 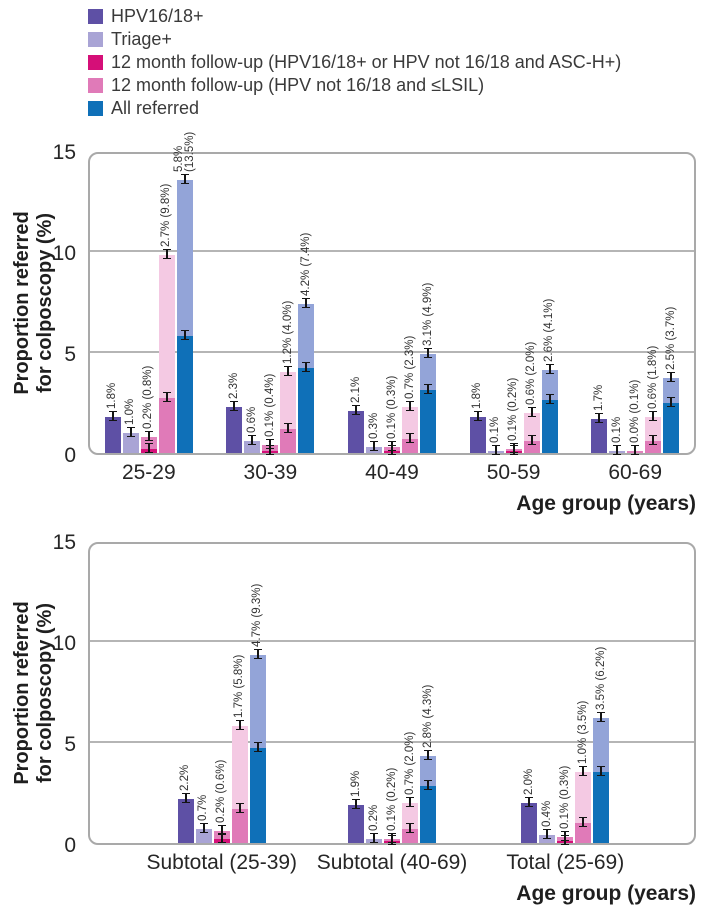 I want to click on bar-value-label: 1.7% (5.8%), so click(x=239, y=686).